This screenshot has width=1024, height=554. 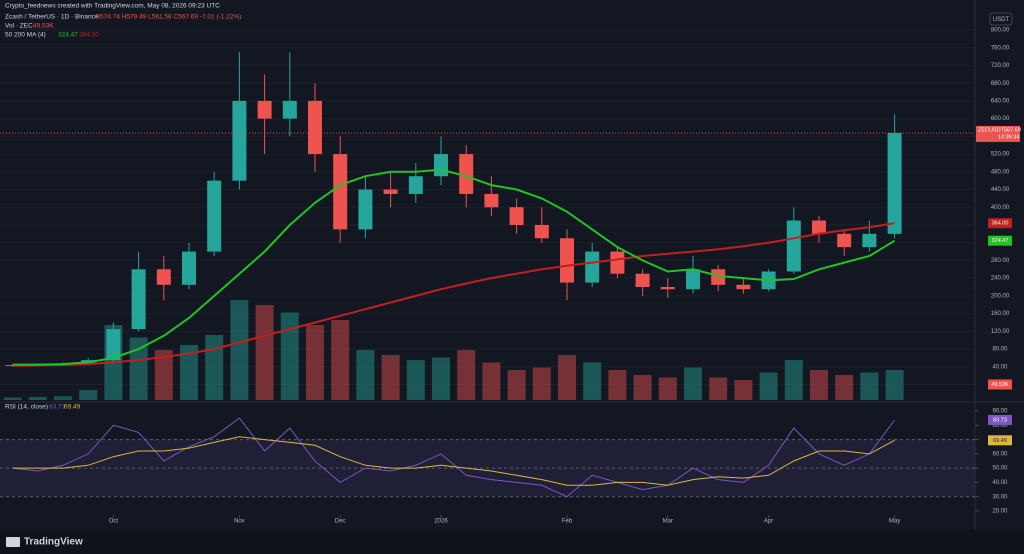 What do you see at coordinates (1000, 384) in the screenshot?
I see `volume-badge-bg` at bounding box center [1000, 384].